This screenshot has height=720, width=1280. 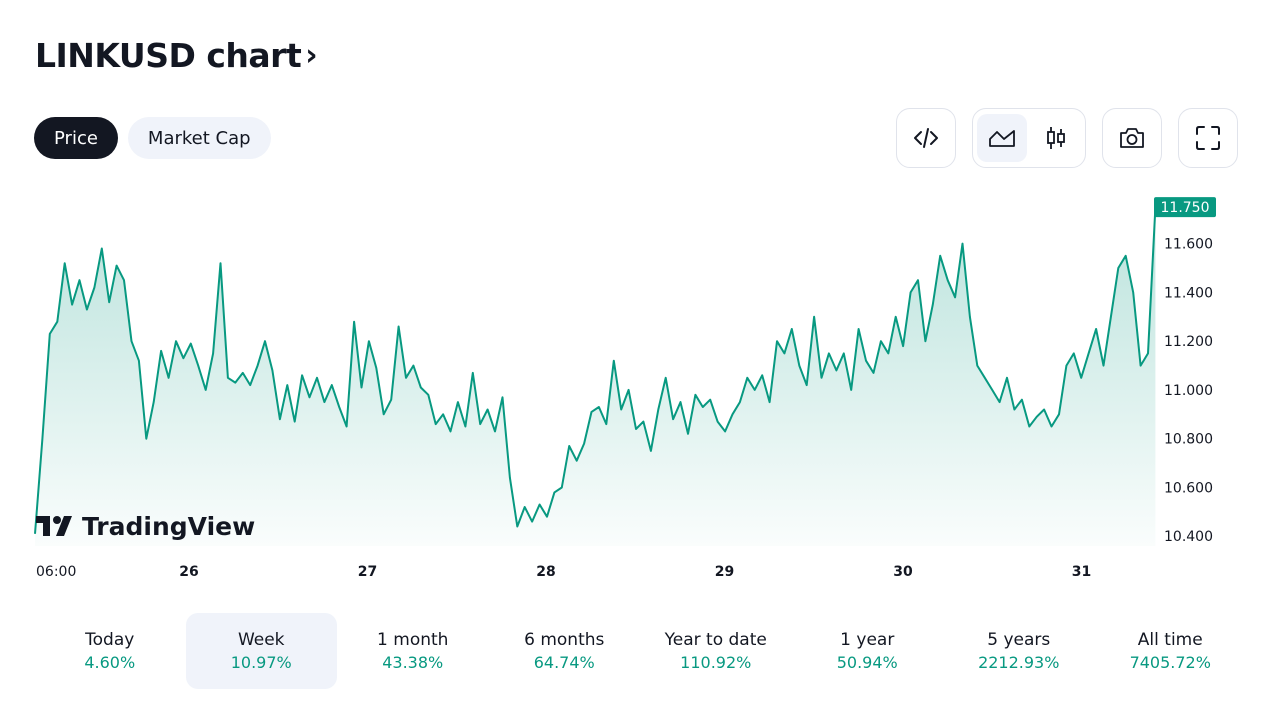 What do you see at coordinates (56, 572) in the screenshot?
I see `x-tick-label: 06:00` at bounding box center [56, 572].